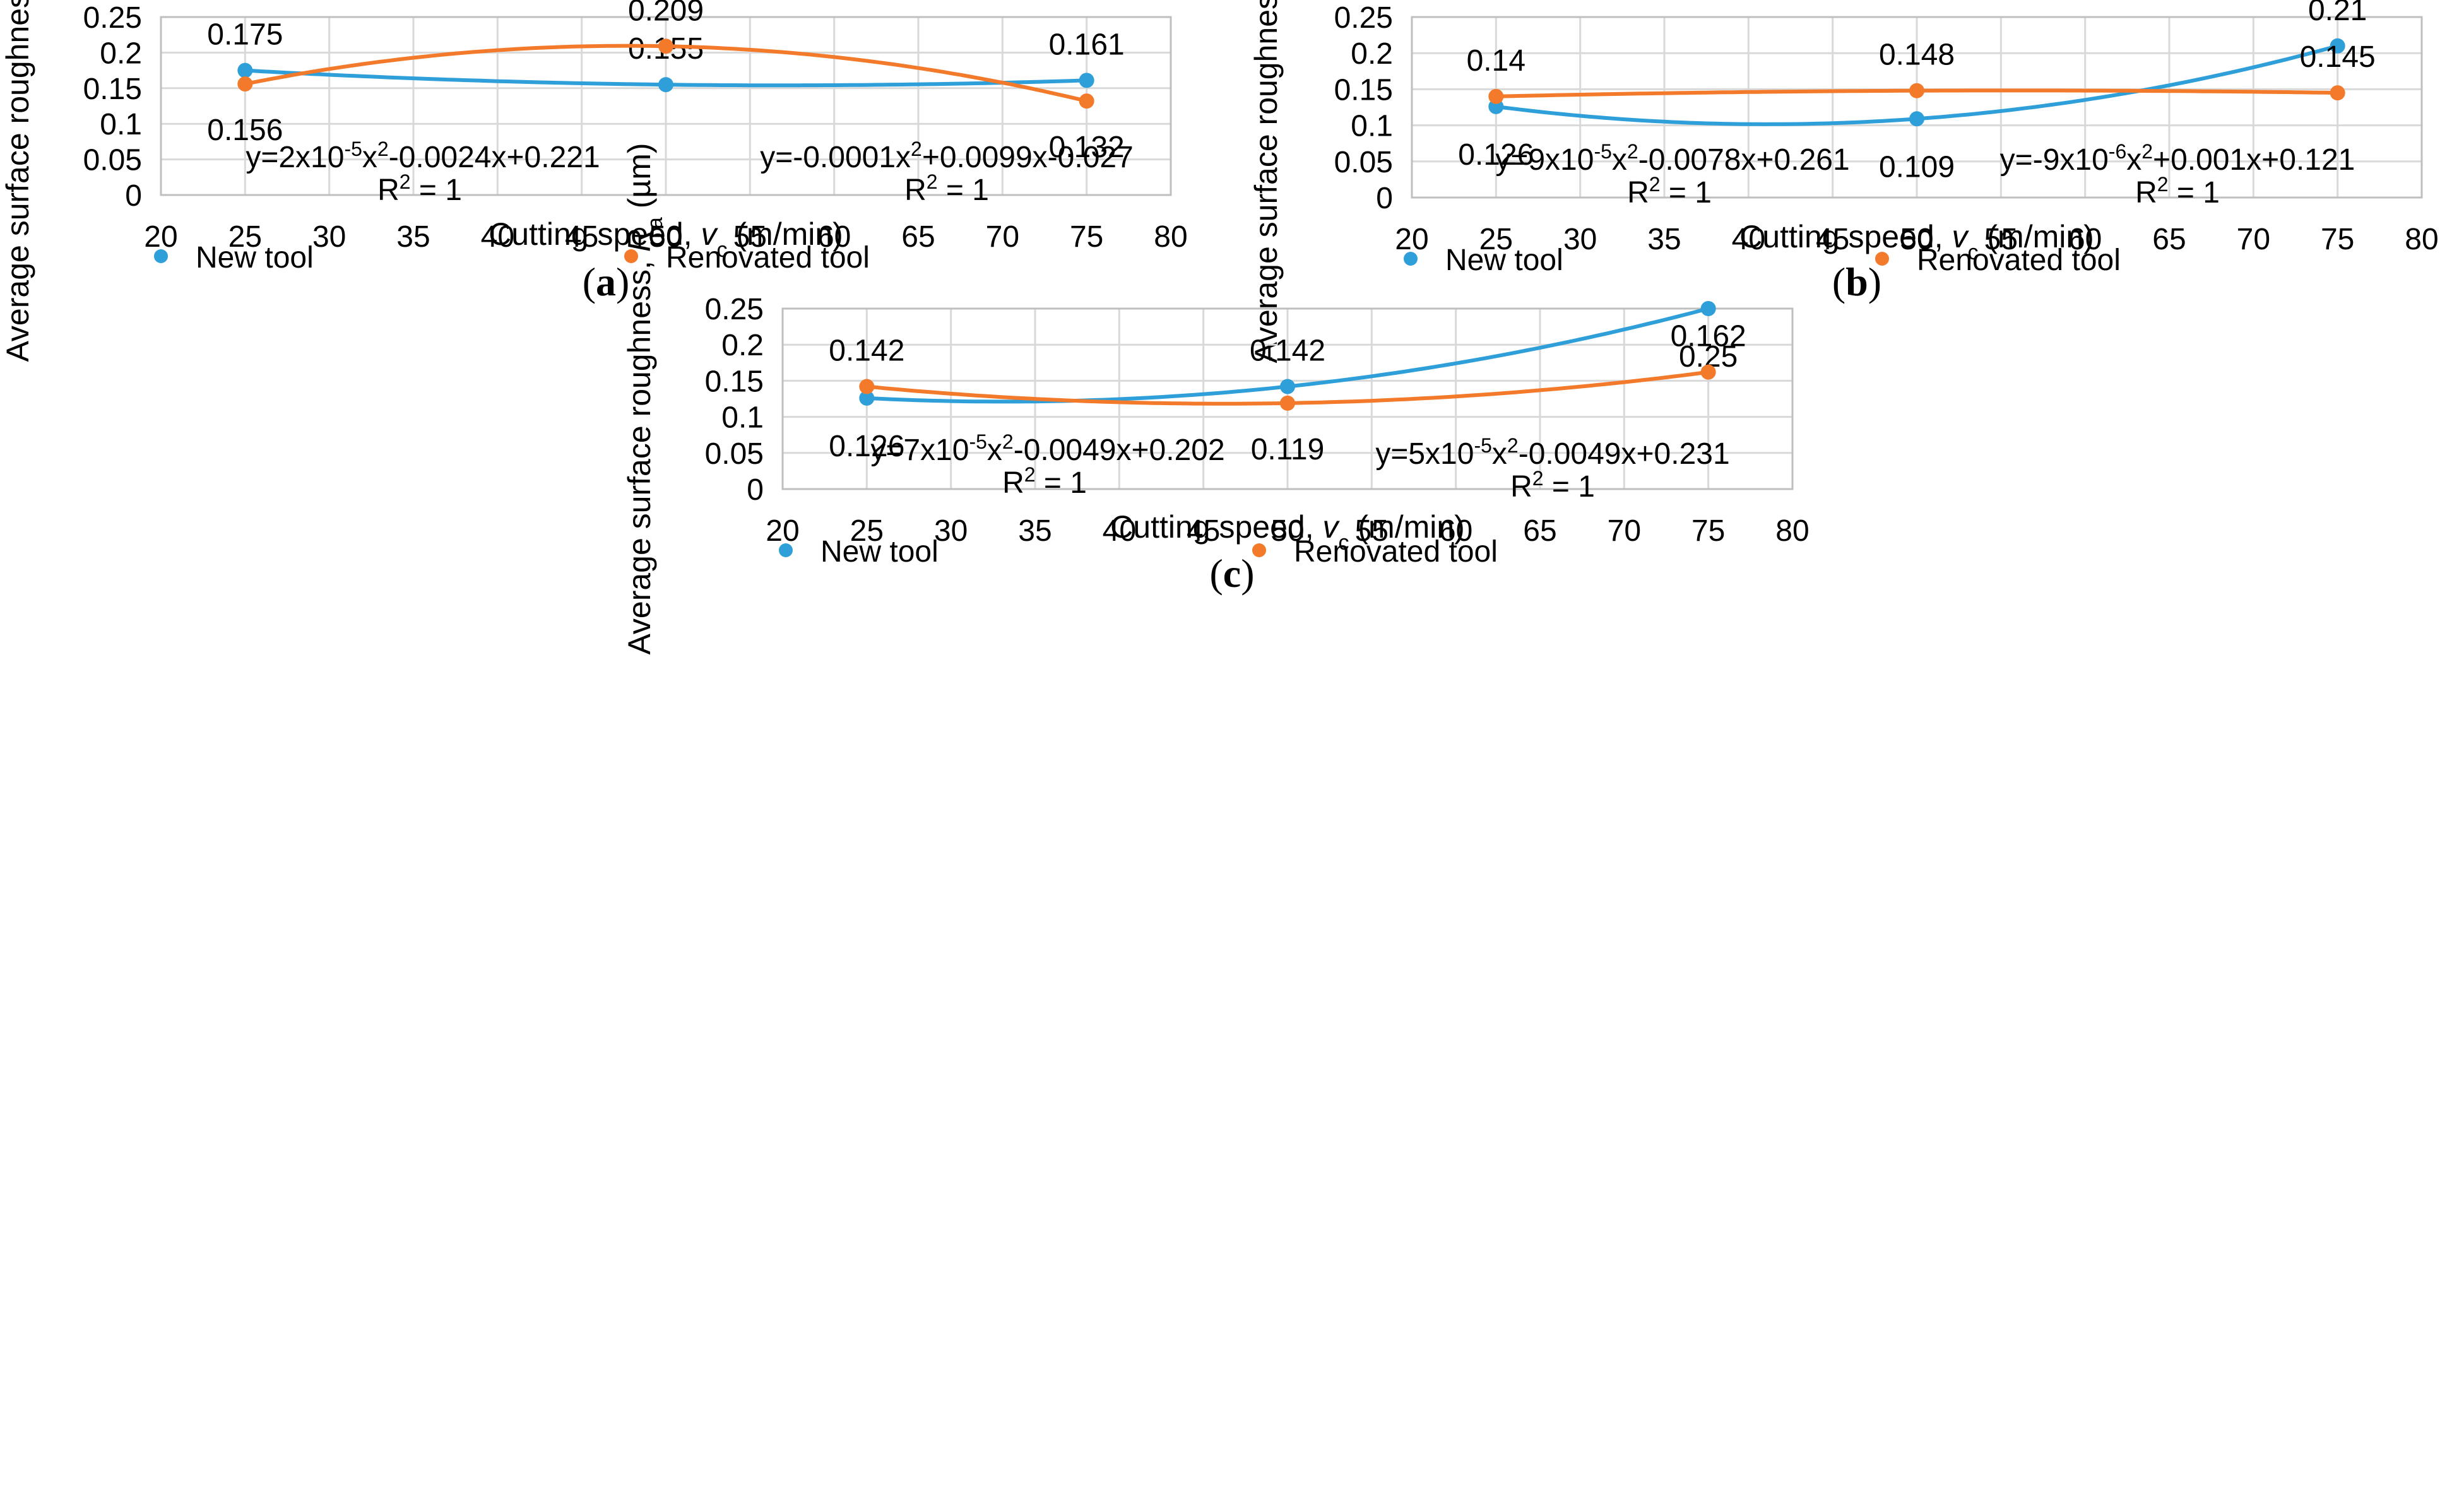 The width and height of the screenshot is (2464, 1488). What do you see at coordinates (1232, 573) in the screenshot?
I see `panel-label: (c)` at bounding box center [1232, 573].